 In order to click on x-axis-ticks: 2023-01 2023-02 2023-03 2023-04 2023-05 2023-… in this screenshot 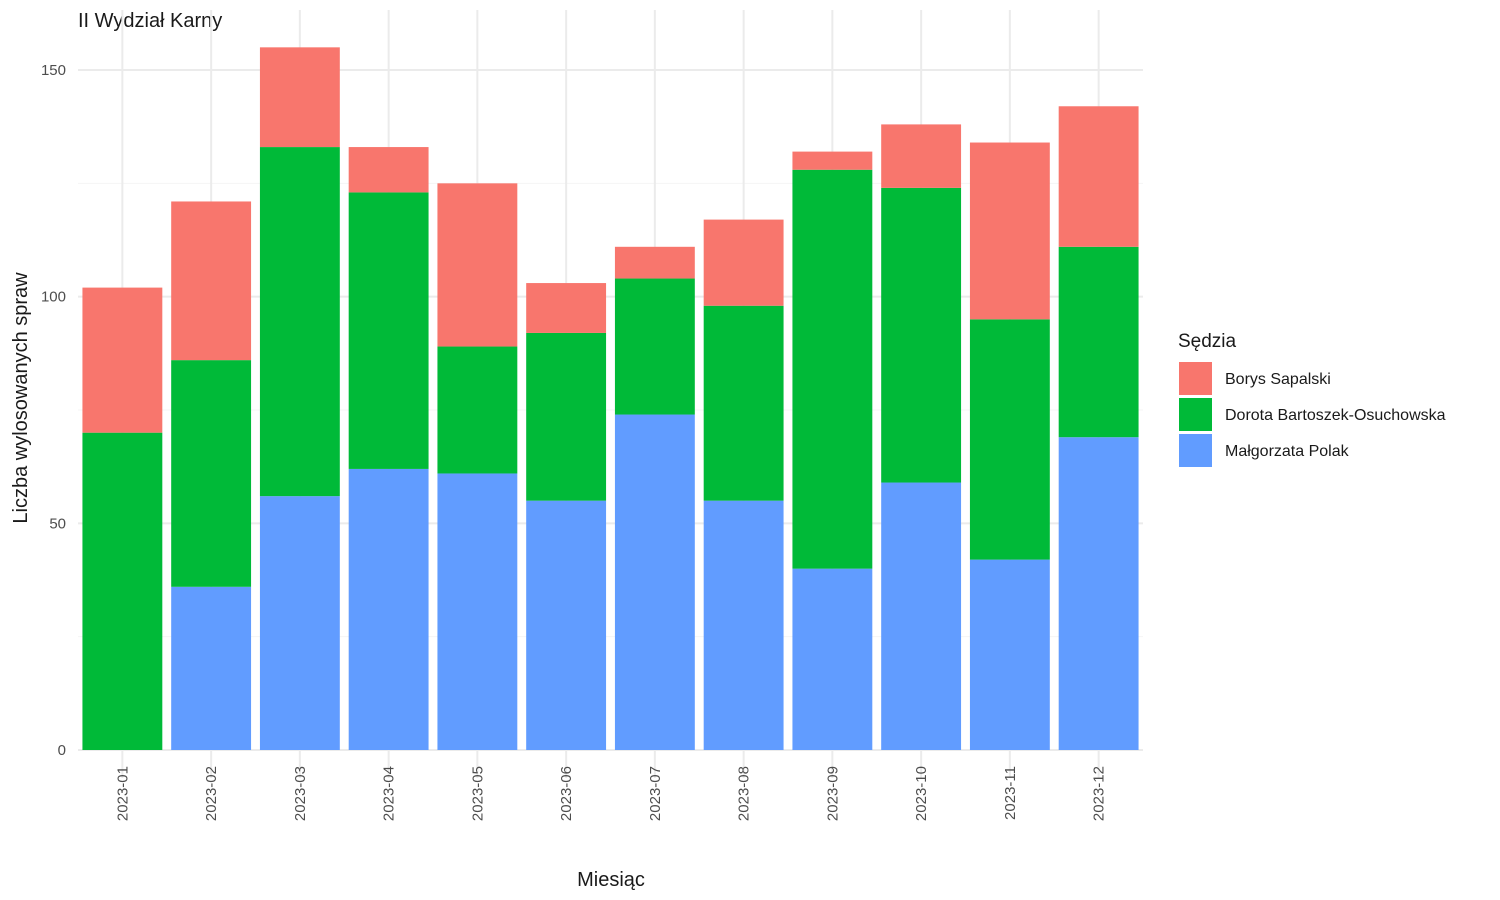, I will do `click(610, 793)`.